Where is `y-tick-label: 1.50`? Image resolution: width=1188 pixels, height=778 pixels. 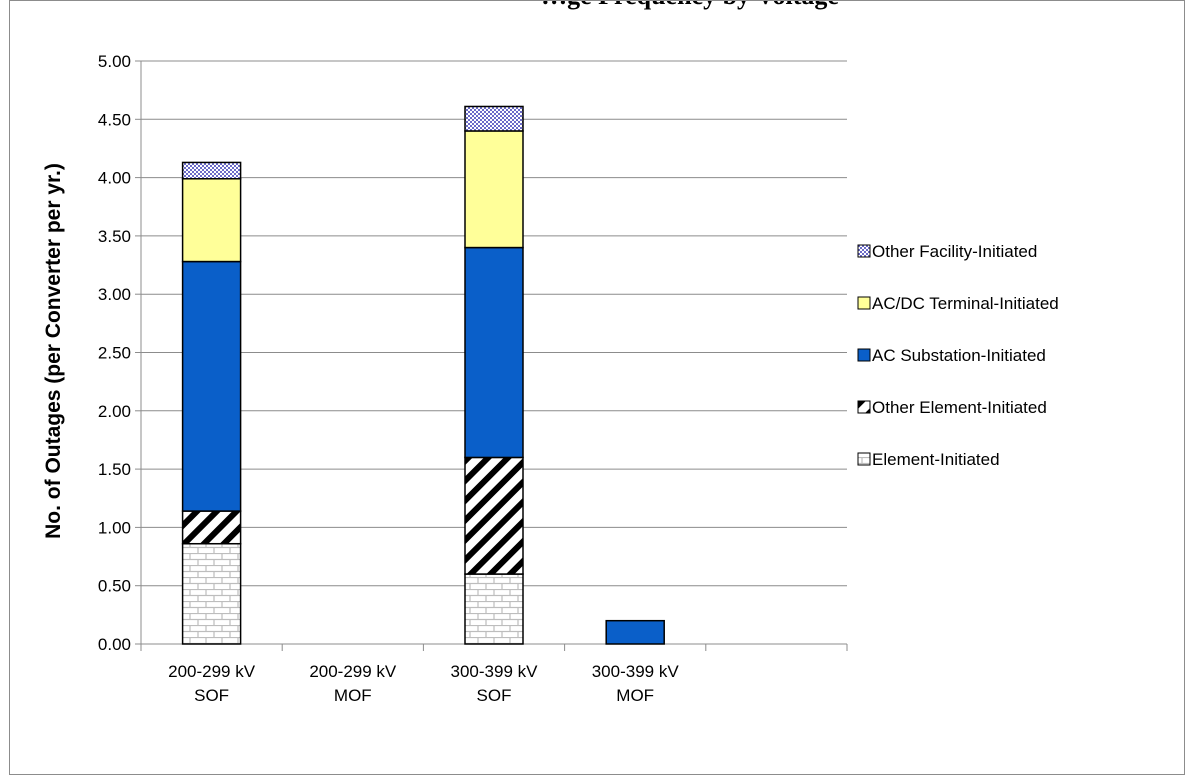 y-tick-label: 1.50 is located at coordinates (114, 469).